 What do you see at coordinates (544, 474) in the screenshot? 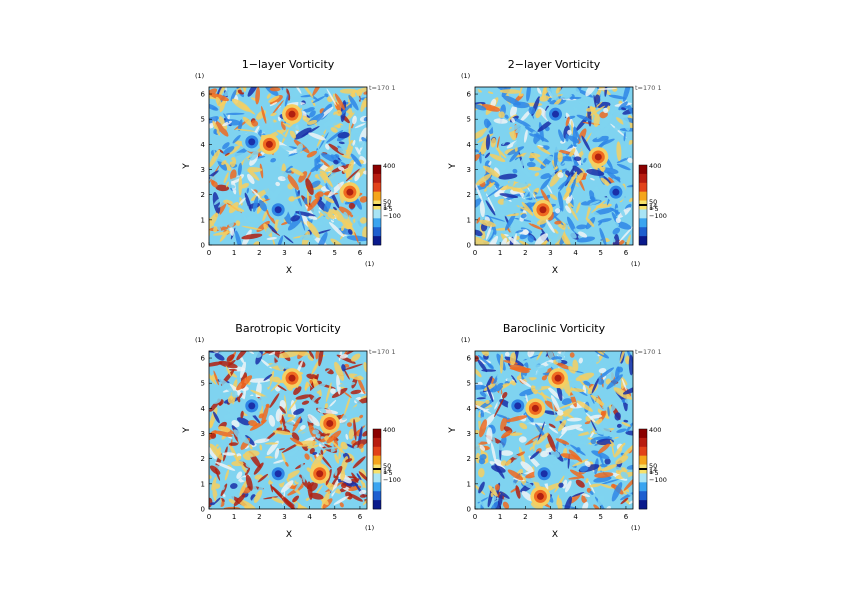
I see `vortex-1-core` at bounding box center [544, 474].